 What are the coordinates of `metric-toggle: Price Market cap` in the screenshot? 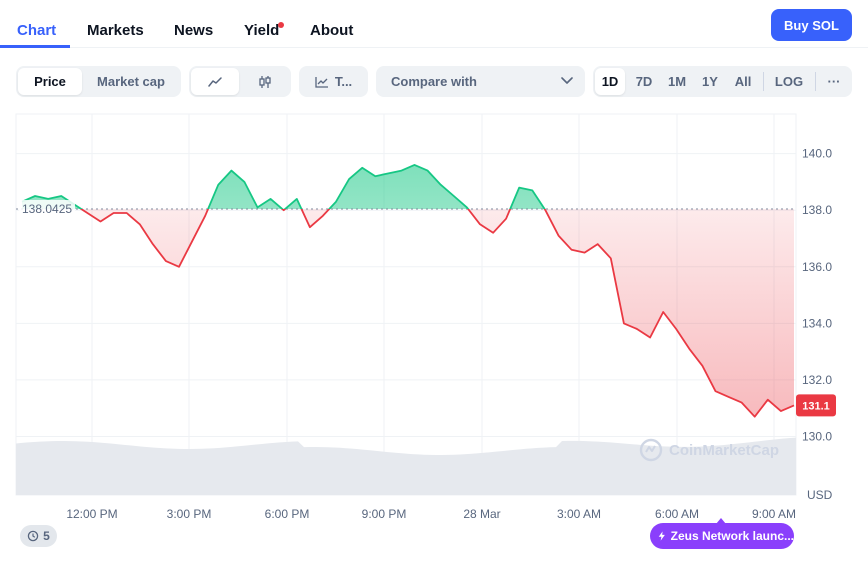 It's located at (98, 81).